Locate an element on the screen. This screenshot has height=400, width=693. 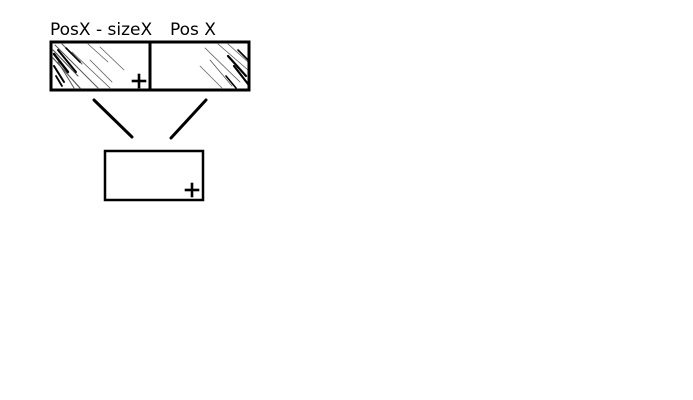
connector-line-left is located at coordinates (113, 118).